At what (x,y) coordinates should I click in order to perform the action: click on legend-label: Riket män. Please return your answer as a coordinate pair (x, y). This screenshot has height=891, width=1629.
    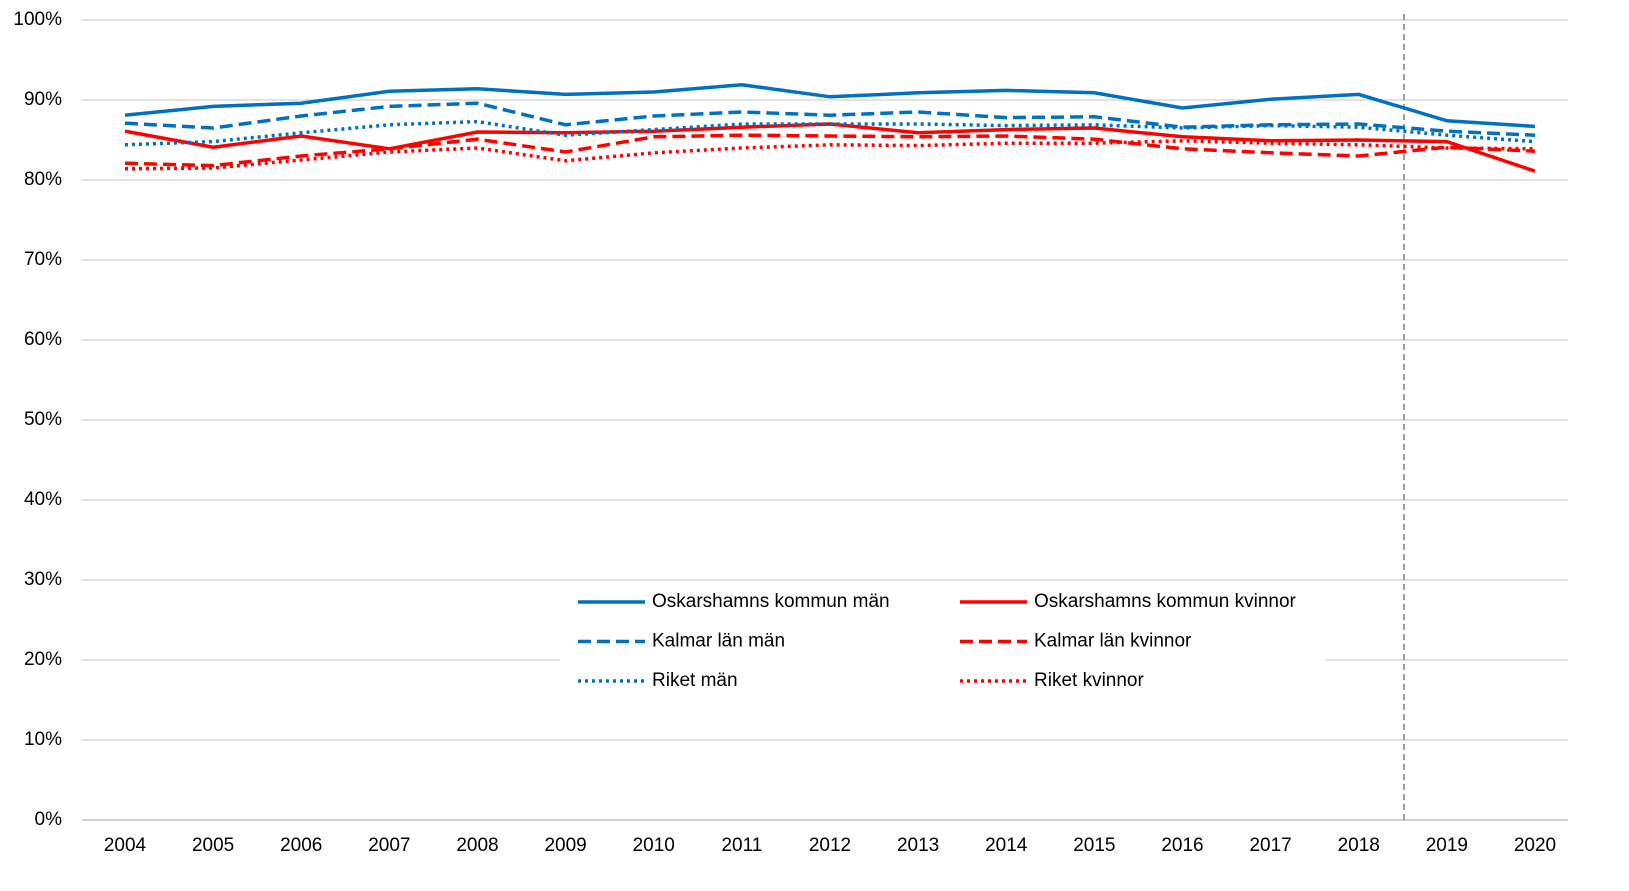
    Looking at the image, I should click on (695, 680).